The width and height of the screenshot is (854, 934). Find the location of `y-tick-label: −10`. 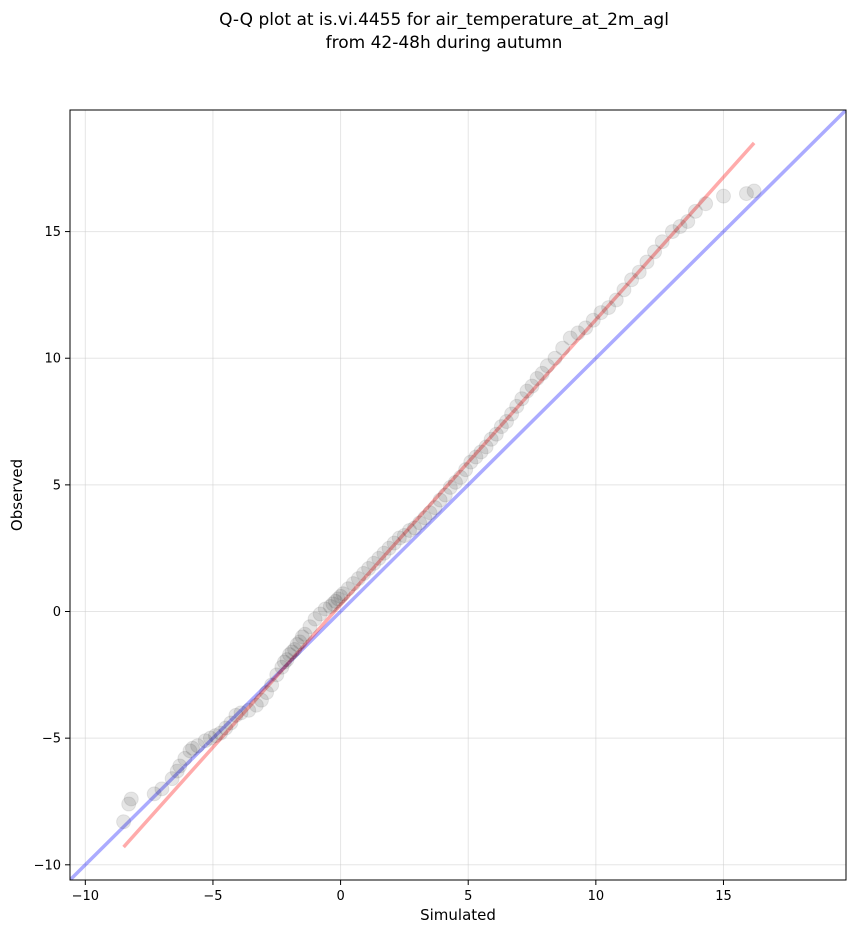

y-tick-label: −10 is located at coordinates (47, 865).